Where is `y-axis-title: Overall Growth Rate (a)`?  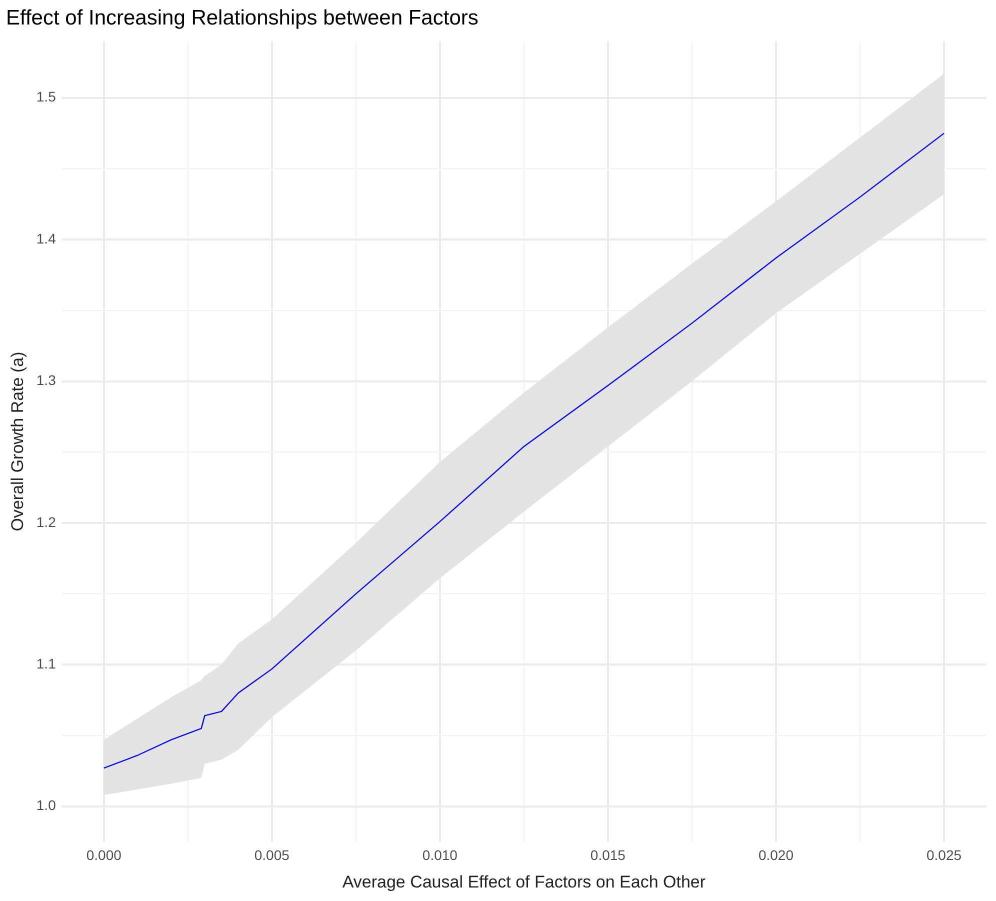
y-axis-title: Overall Growth Rate (a) is located at coordinates (17, 442).